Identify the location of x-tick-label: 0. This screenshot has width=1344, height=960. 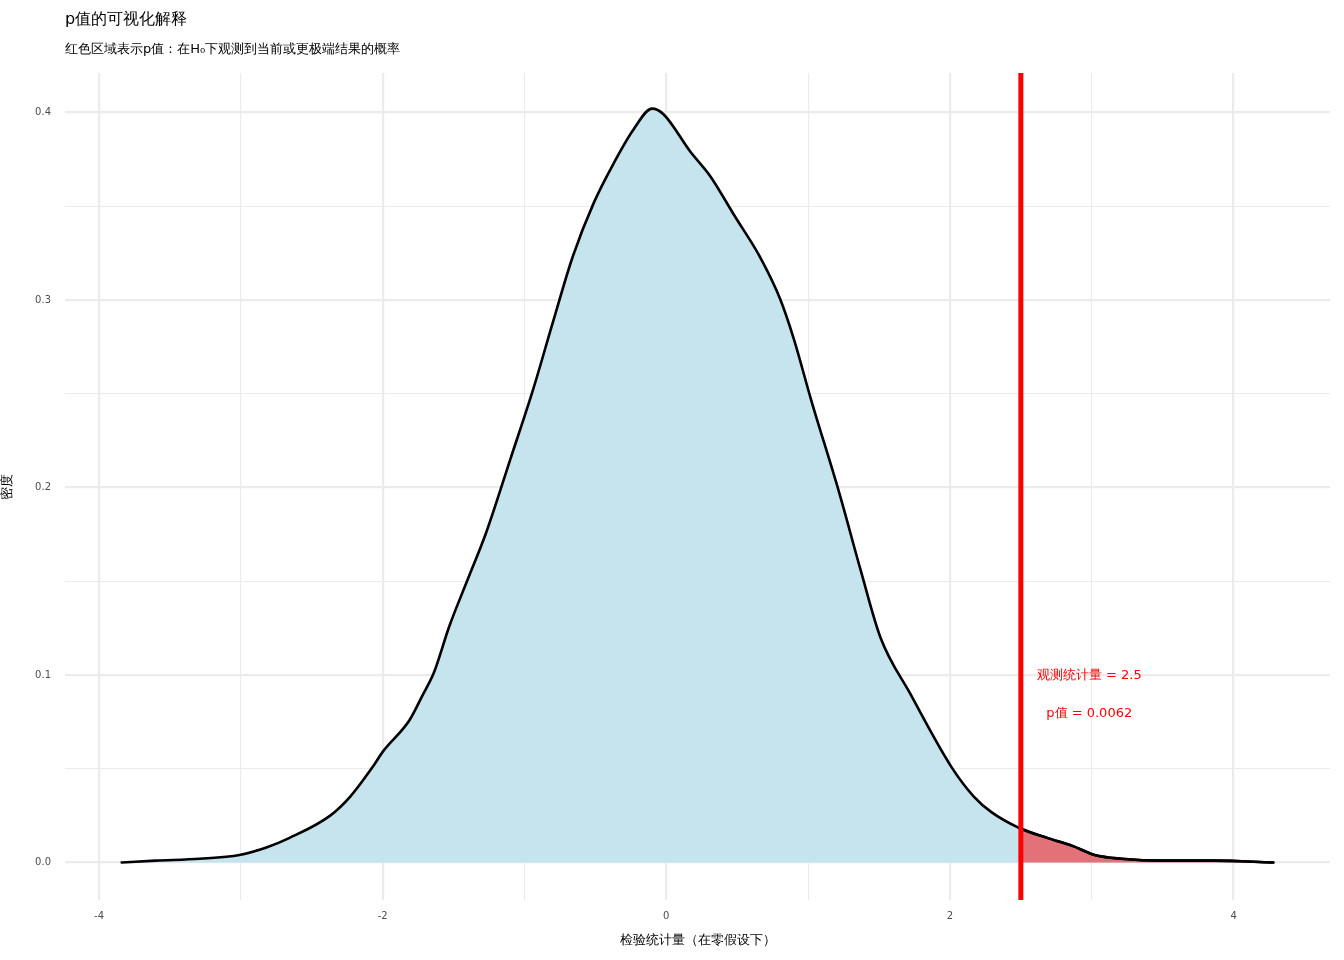
(666, 915).